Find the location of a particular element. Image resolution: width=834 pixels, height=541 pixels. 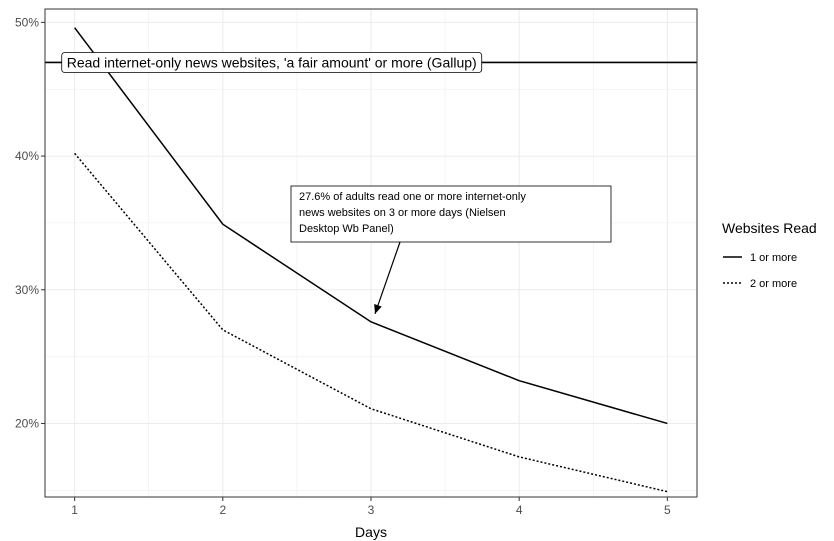

y-tick-label-30: 30% is located at coordinates (27, 290).